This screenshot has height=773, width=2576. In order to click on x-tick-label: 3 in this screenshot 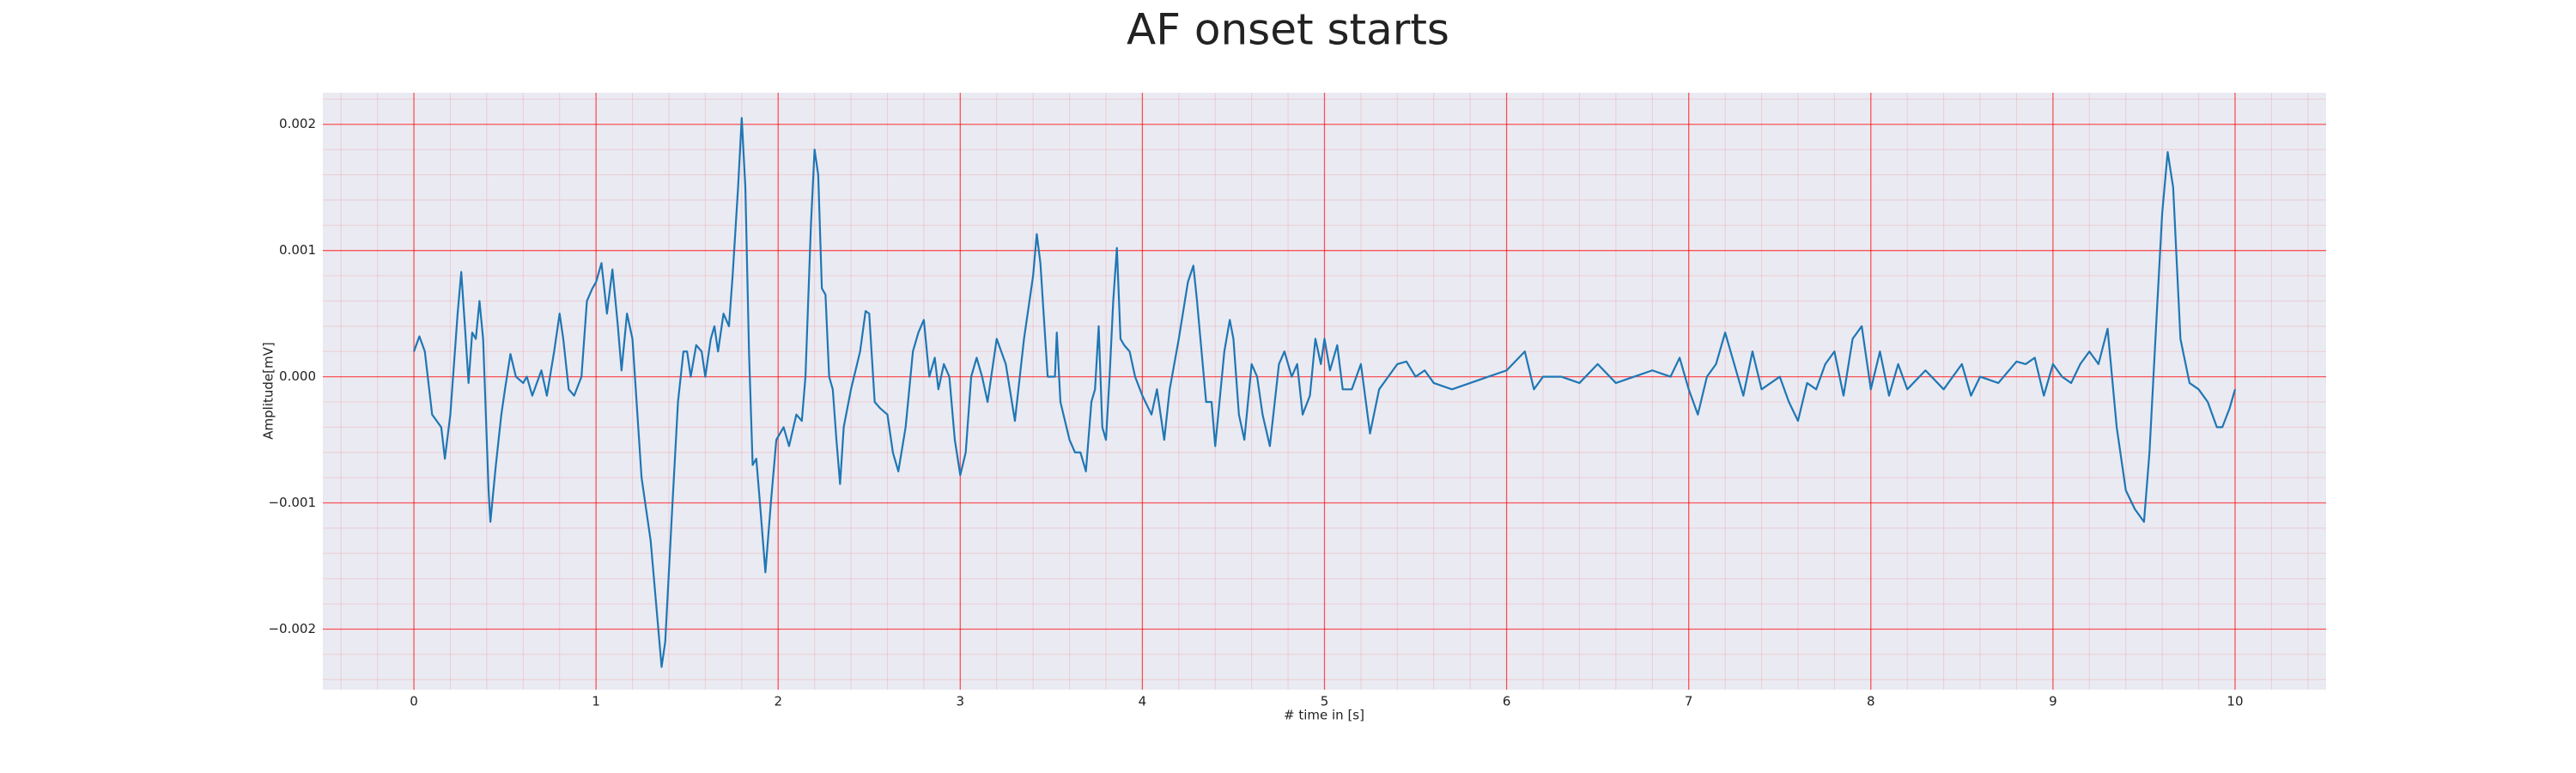, I will do `click(961, 701)`.